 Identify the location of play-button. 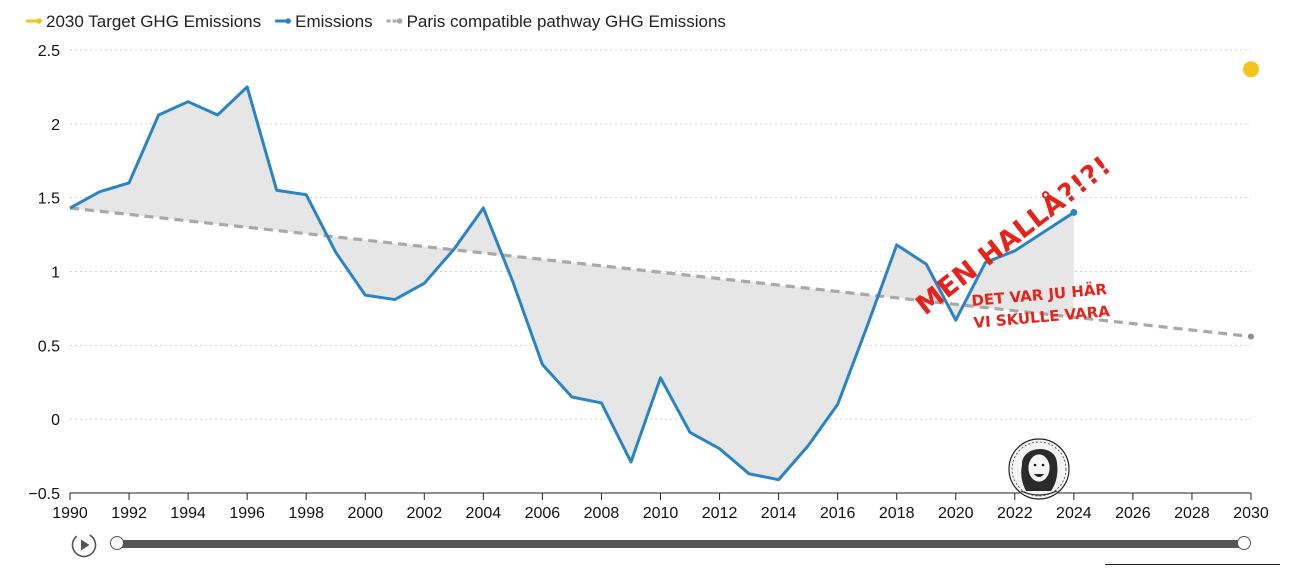
(84, 545).